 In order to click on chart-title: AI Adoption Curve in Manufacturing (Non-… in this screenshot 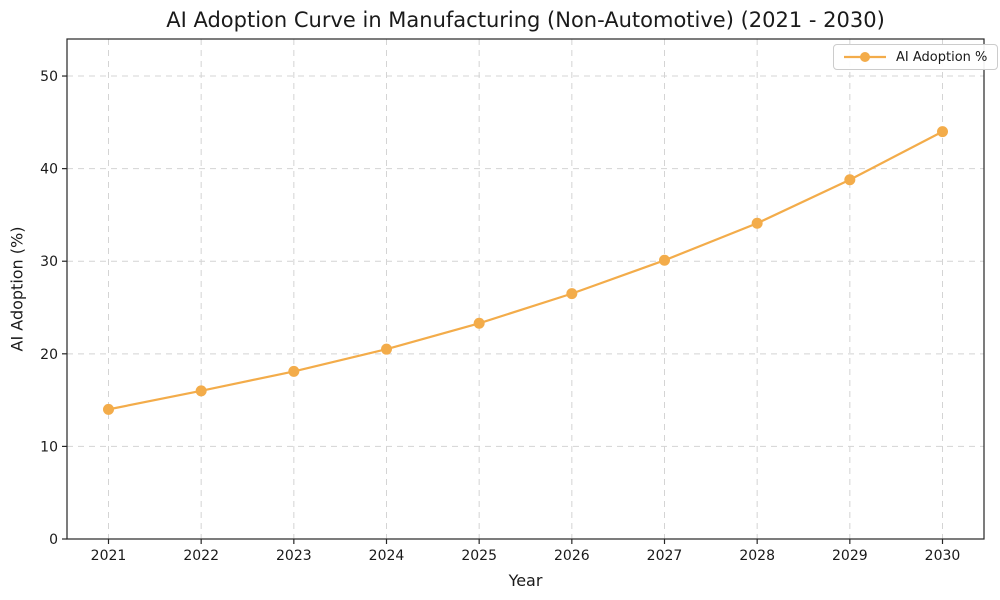, I will do `click(525, 20)`.